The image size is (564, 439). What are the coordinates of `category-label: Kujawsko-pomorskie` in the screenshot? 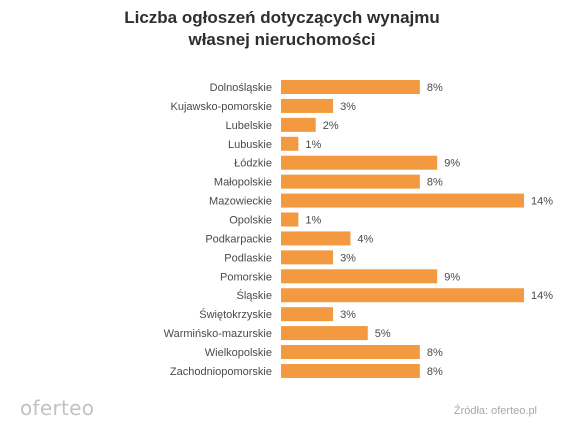 It's located at (221, 107).